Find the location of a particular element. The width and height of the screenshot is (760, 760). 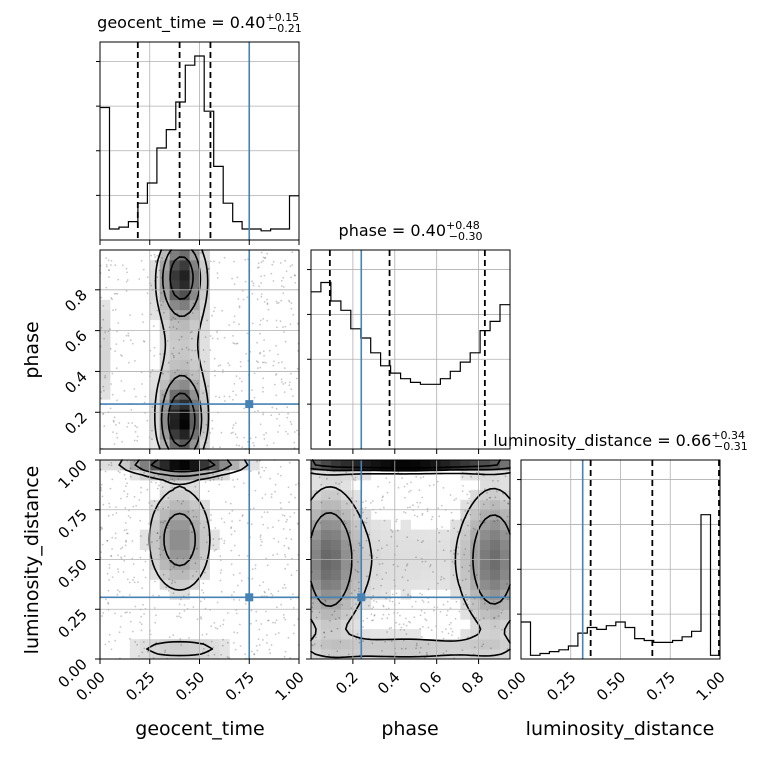

histogram-step-line is located at coordinates (410, 333).